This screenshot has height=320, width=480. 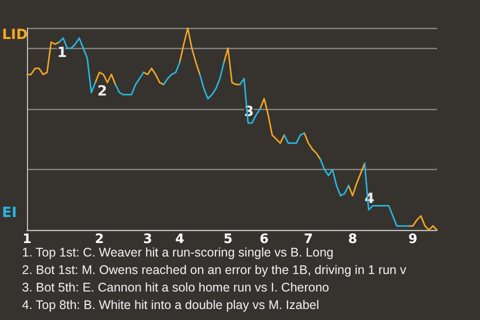 I want to click on text: 3. Bot 5th: E. Cannon hit a solo home run vs I. Cherono, so click(x=176, y=287).